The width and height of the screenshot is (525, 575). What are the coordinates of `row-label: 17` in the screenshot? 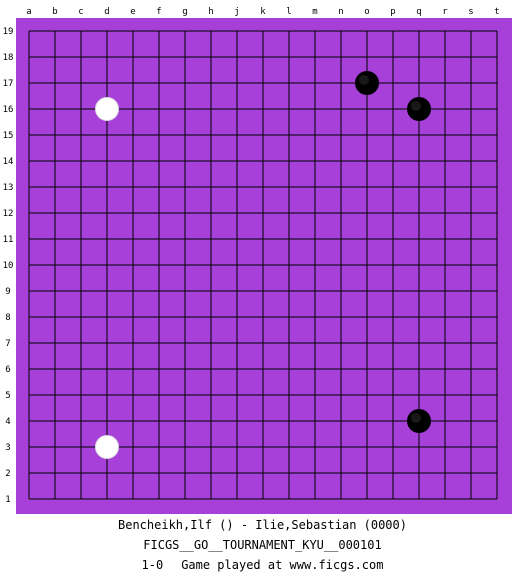 It's located at (8, 84).